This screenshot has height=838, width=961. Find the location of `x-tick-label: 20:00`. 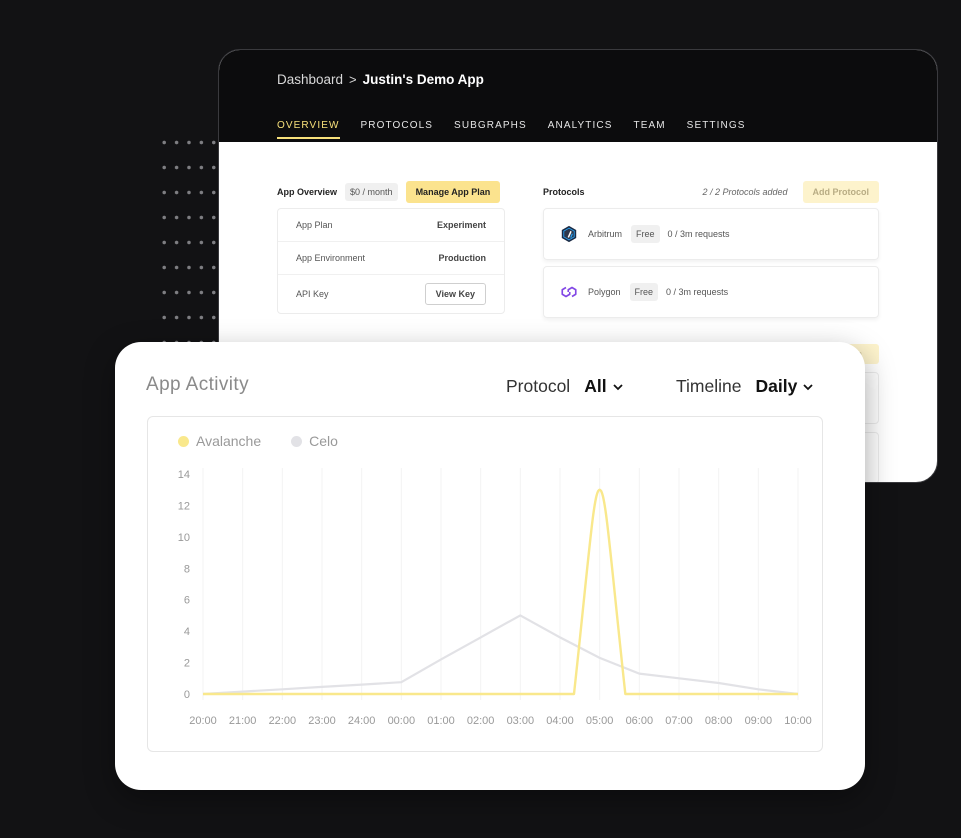

x-tick-label: 20:00 is located at coordinates (203, 721).